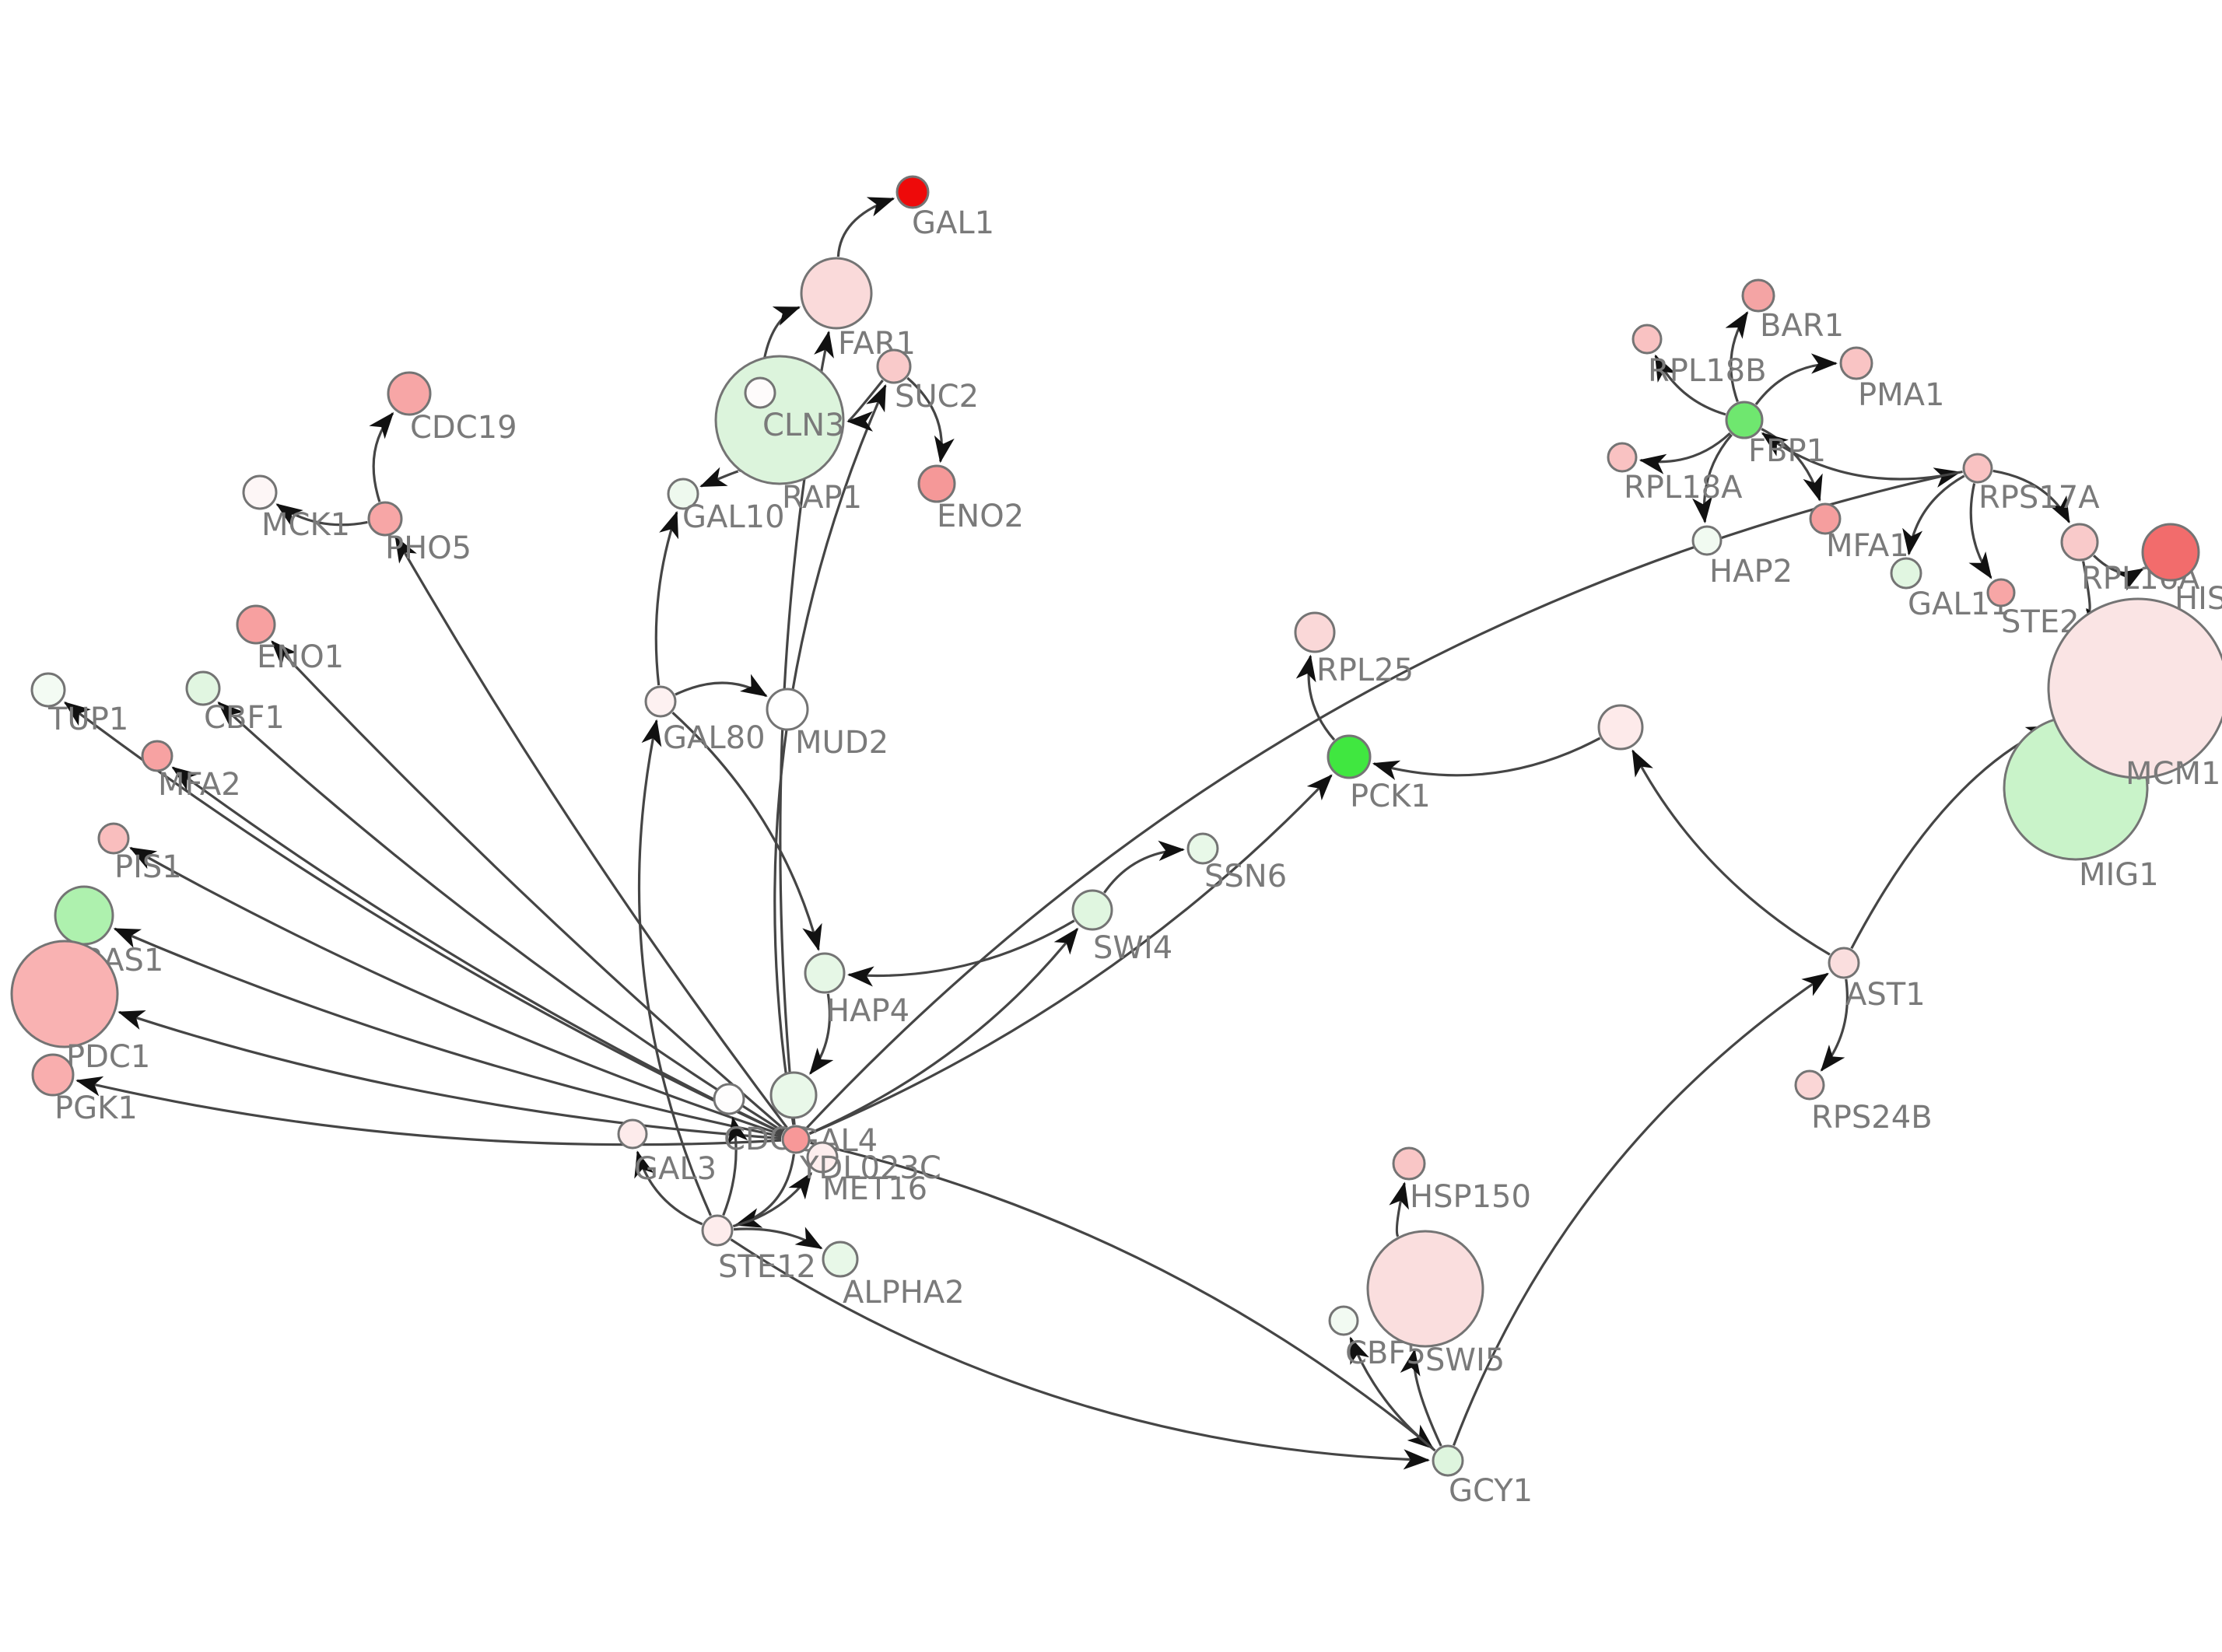  I want to click on node-circle-pma1, so click(1856, 363).